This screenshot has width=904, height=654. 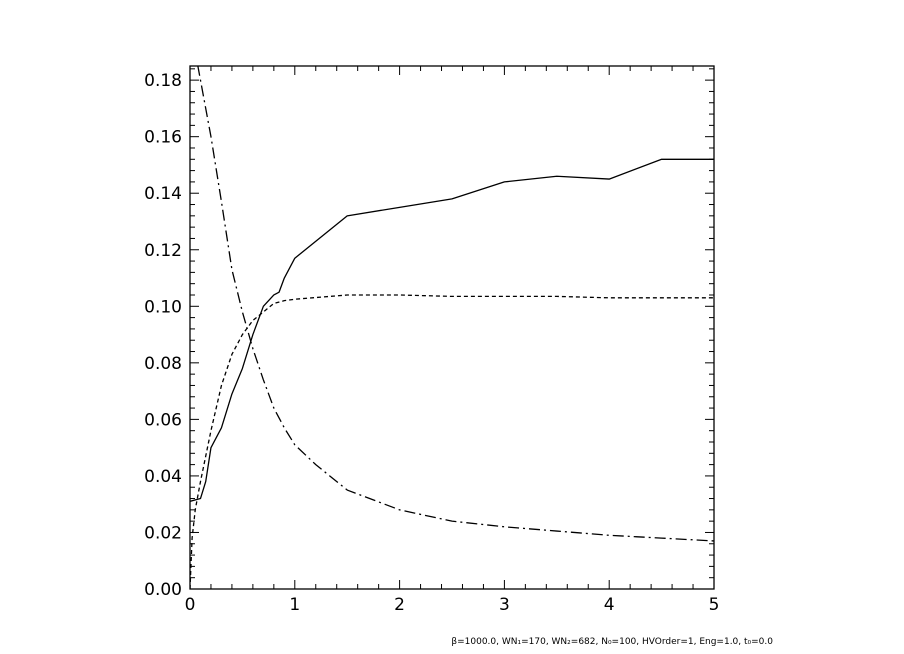 I want to click on y-tick-label: 0.08, so click(x=163, y=364).